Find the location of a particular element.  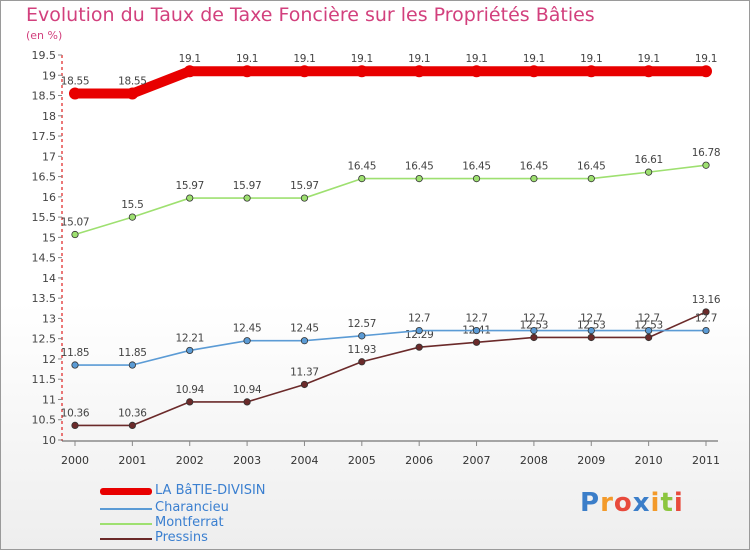

data-label: 15.5 is located at coordinates (132, 205).